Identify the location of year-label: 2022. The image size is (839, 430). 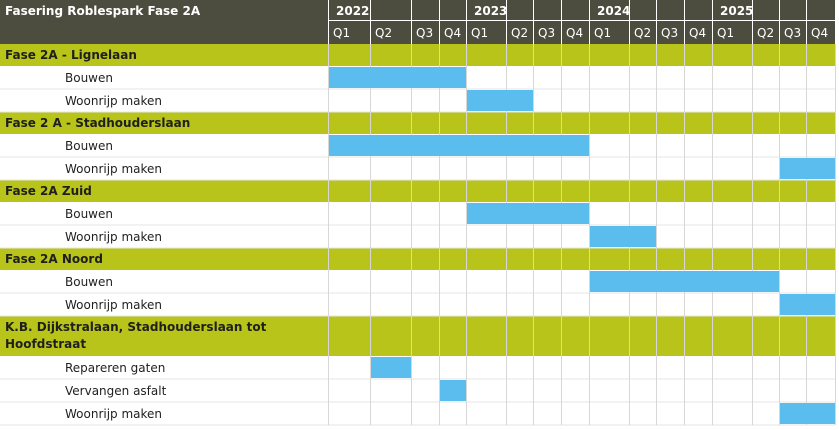
(352, 11).